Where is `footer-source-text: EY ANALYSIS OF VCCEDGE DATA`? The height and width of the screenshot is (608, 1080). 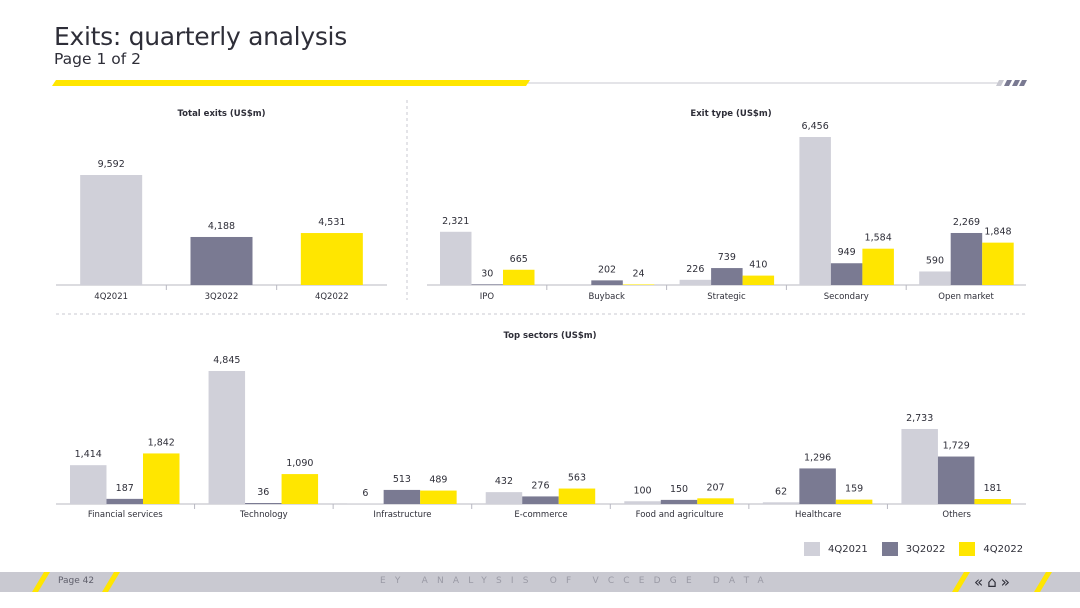 footer-source-text: EY ANALYSIS OF VCCEDGE DATA is located at coordinates (576, 581).